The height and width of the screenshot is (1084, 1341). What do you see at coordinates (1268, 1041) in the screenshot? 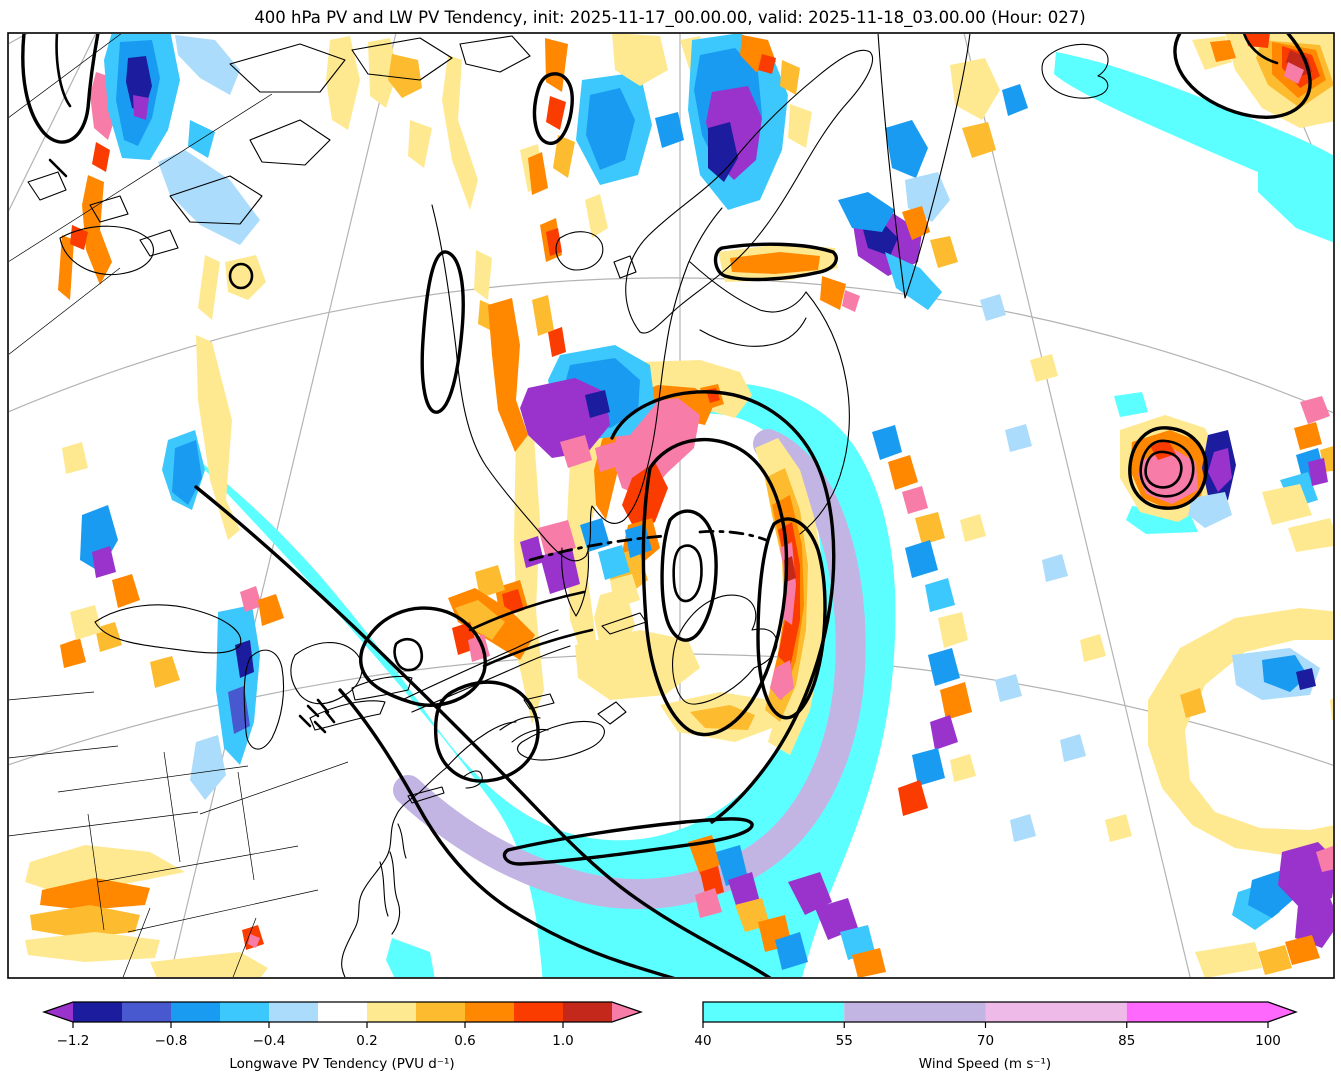
I see `colorbar-tick-label: 100` at bounding box center [1268, 1041].